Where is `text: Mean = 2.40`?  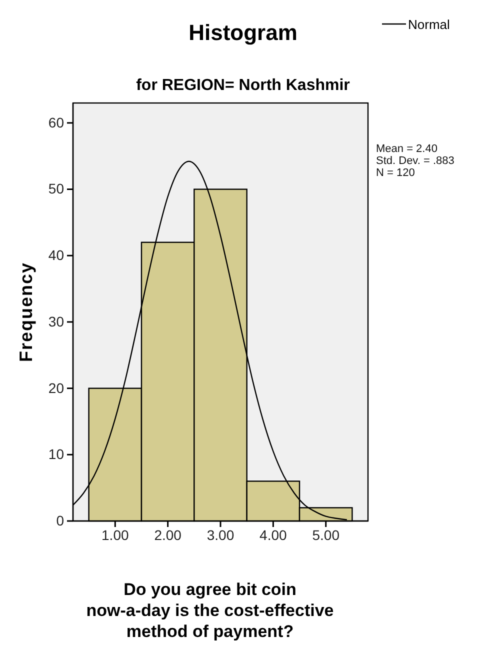
text: Mean = 2.40 is located at coordinates (407, 149).